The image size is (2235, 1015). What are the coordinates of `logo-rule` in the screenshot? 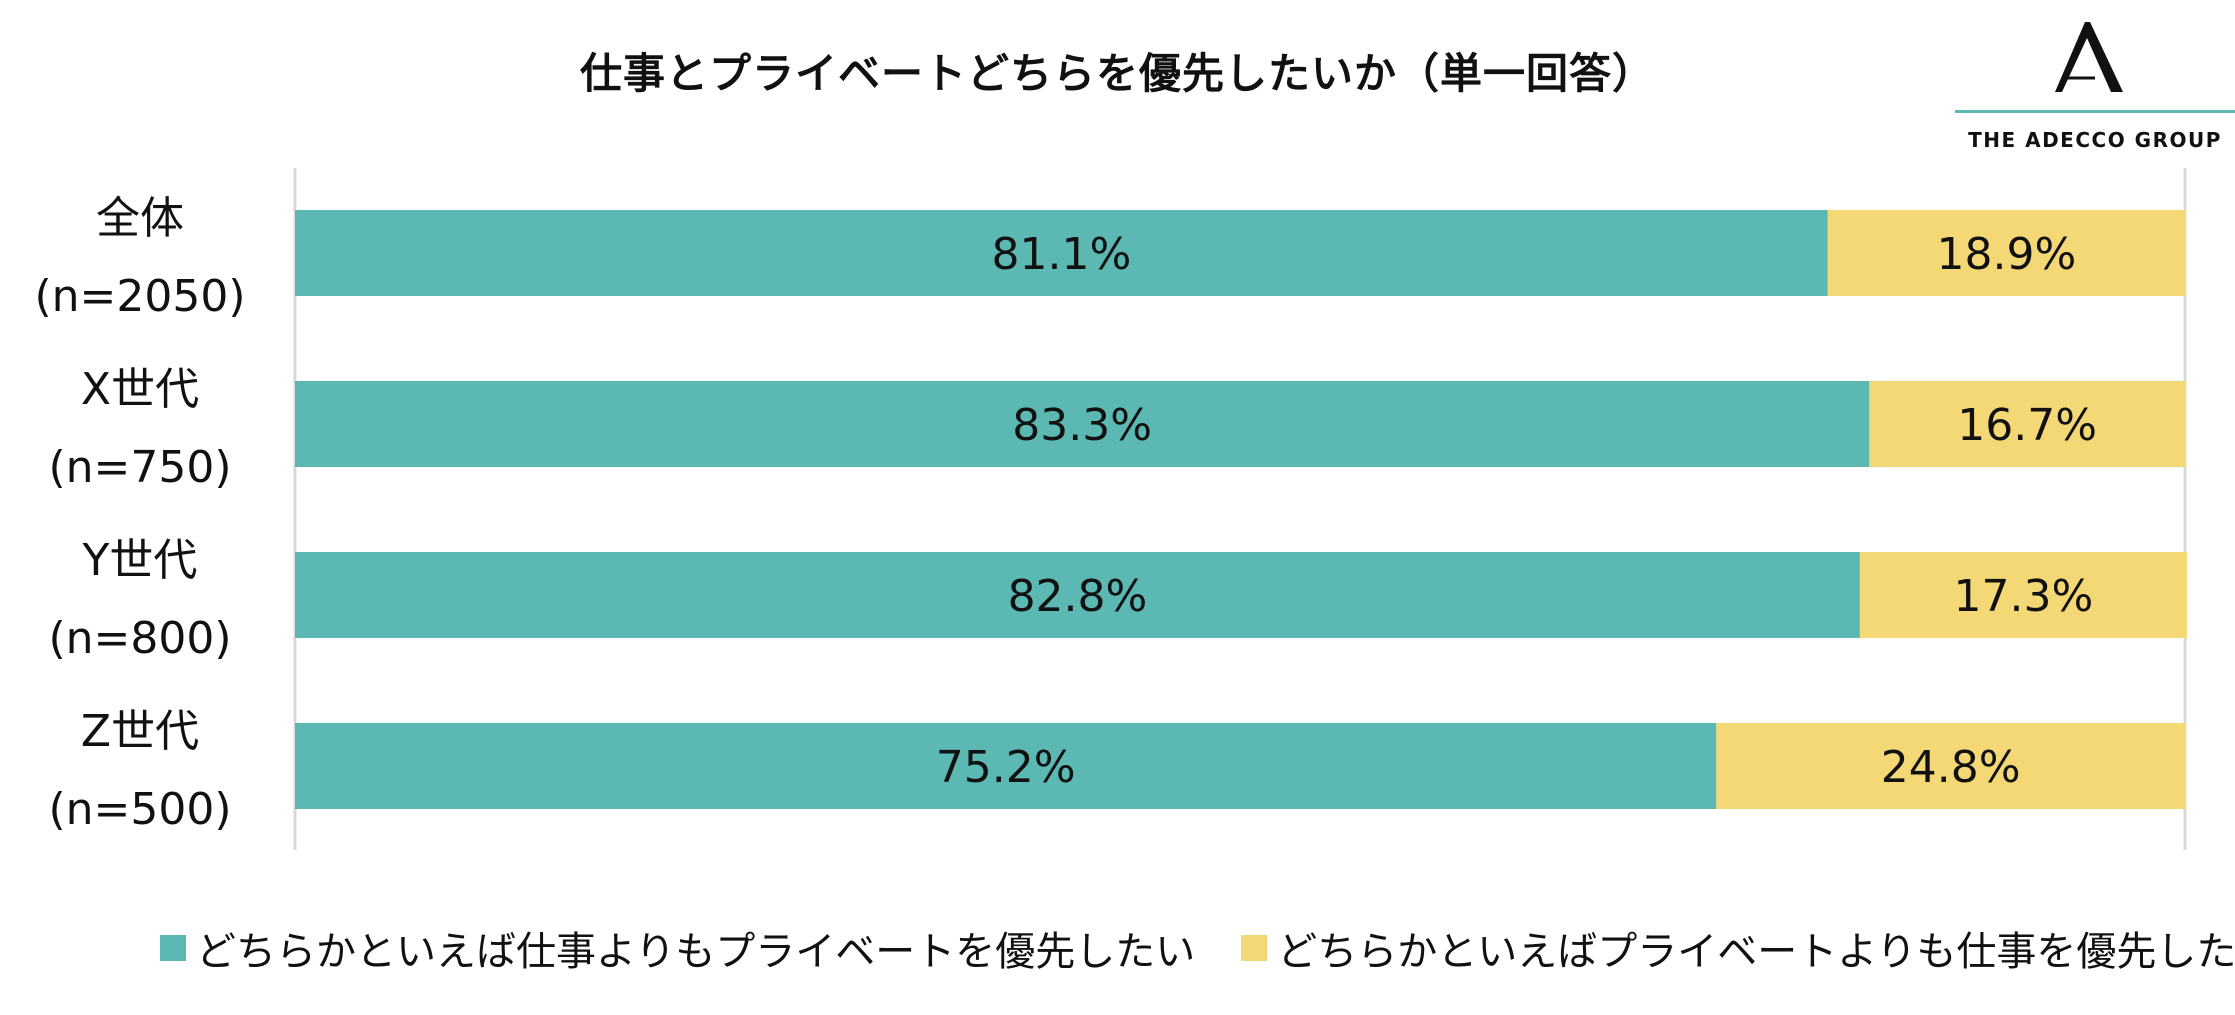 It's located at (2095, 111).